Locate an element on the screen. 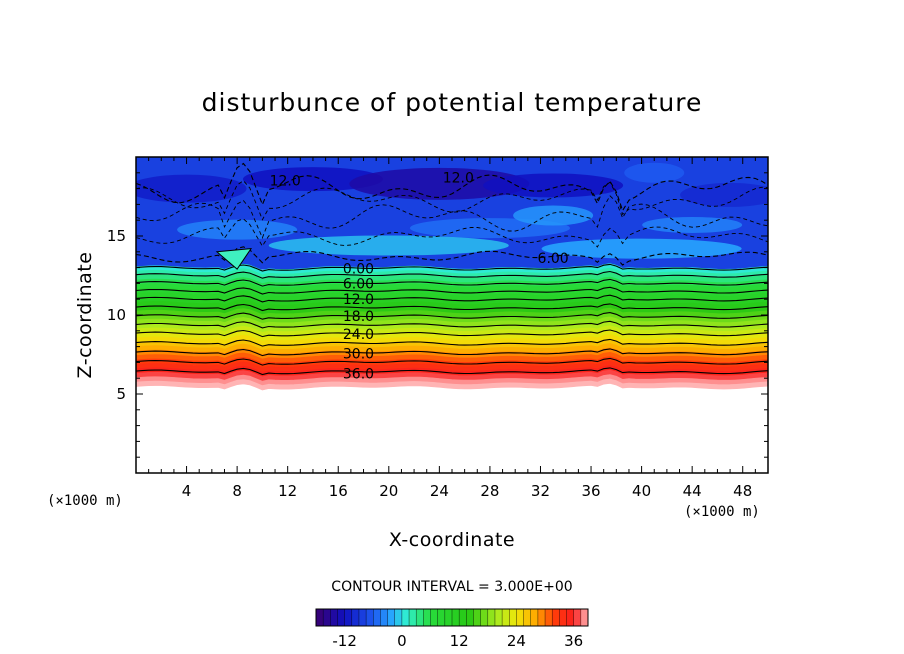 The height and width of the screenshot is (654, 904). x-tick-label: 16 is located at coordinates (338, 491).